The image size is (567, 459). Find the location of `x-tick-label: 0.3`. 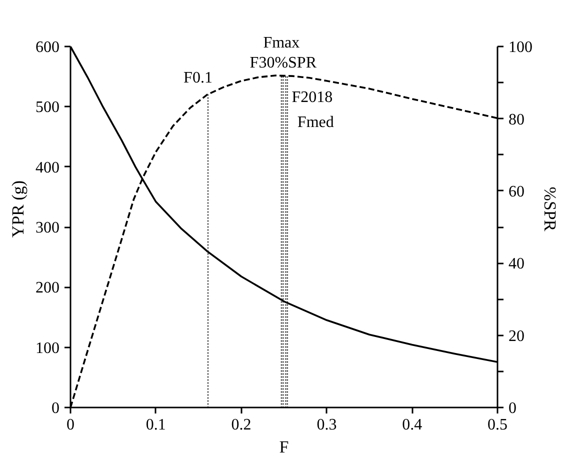

x-tick-label: 0.3 is located at coordinates (326, 425).